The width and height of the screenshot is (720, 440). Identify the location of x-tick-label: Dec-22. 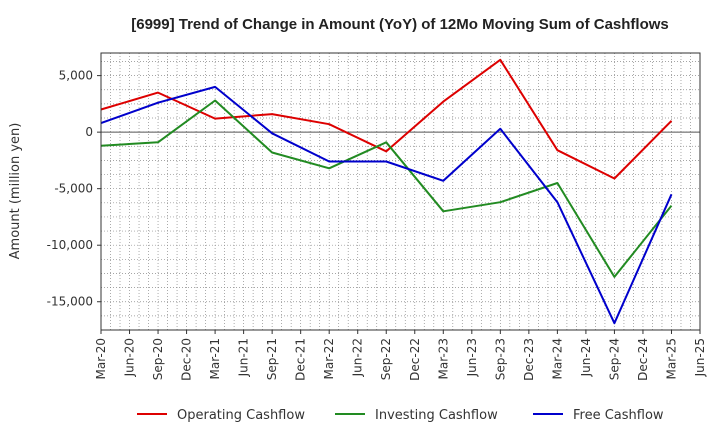
(415, 359).